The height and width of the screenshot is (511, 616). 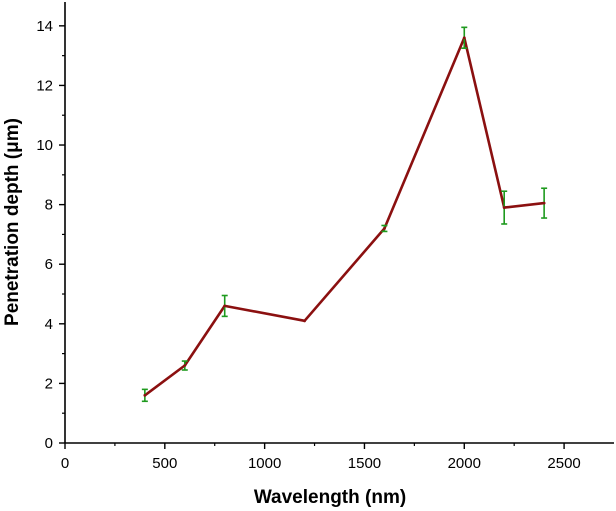 What do you see at coordinates (563, 463) in the screenshot?
I see `x-tick-label: 2500` at bounding box center [563, 463].